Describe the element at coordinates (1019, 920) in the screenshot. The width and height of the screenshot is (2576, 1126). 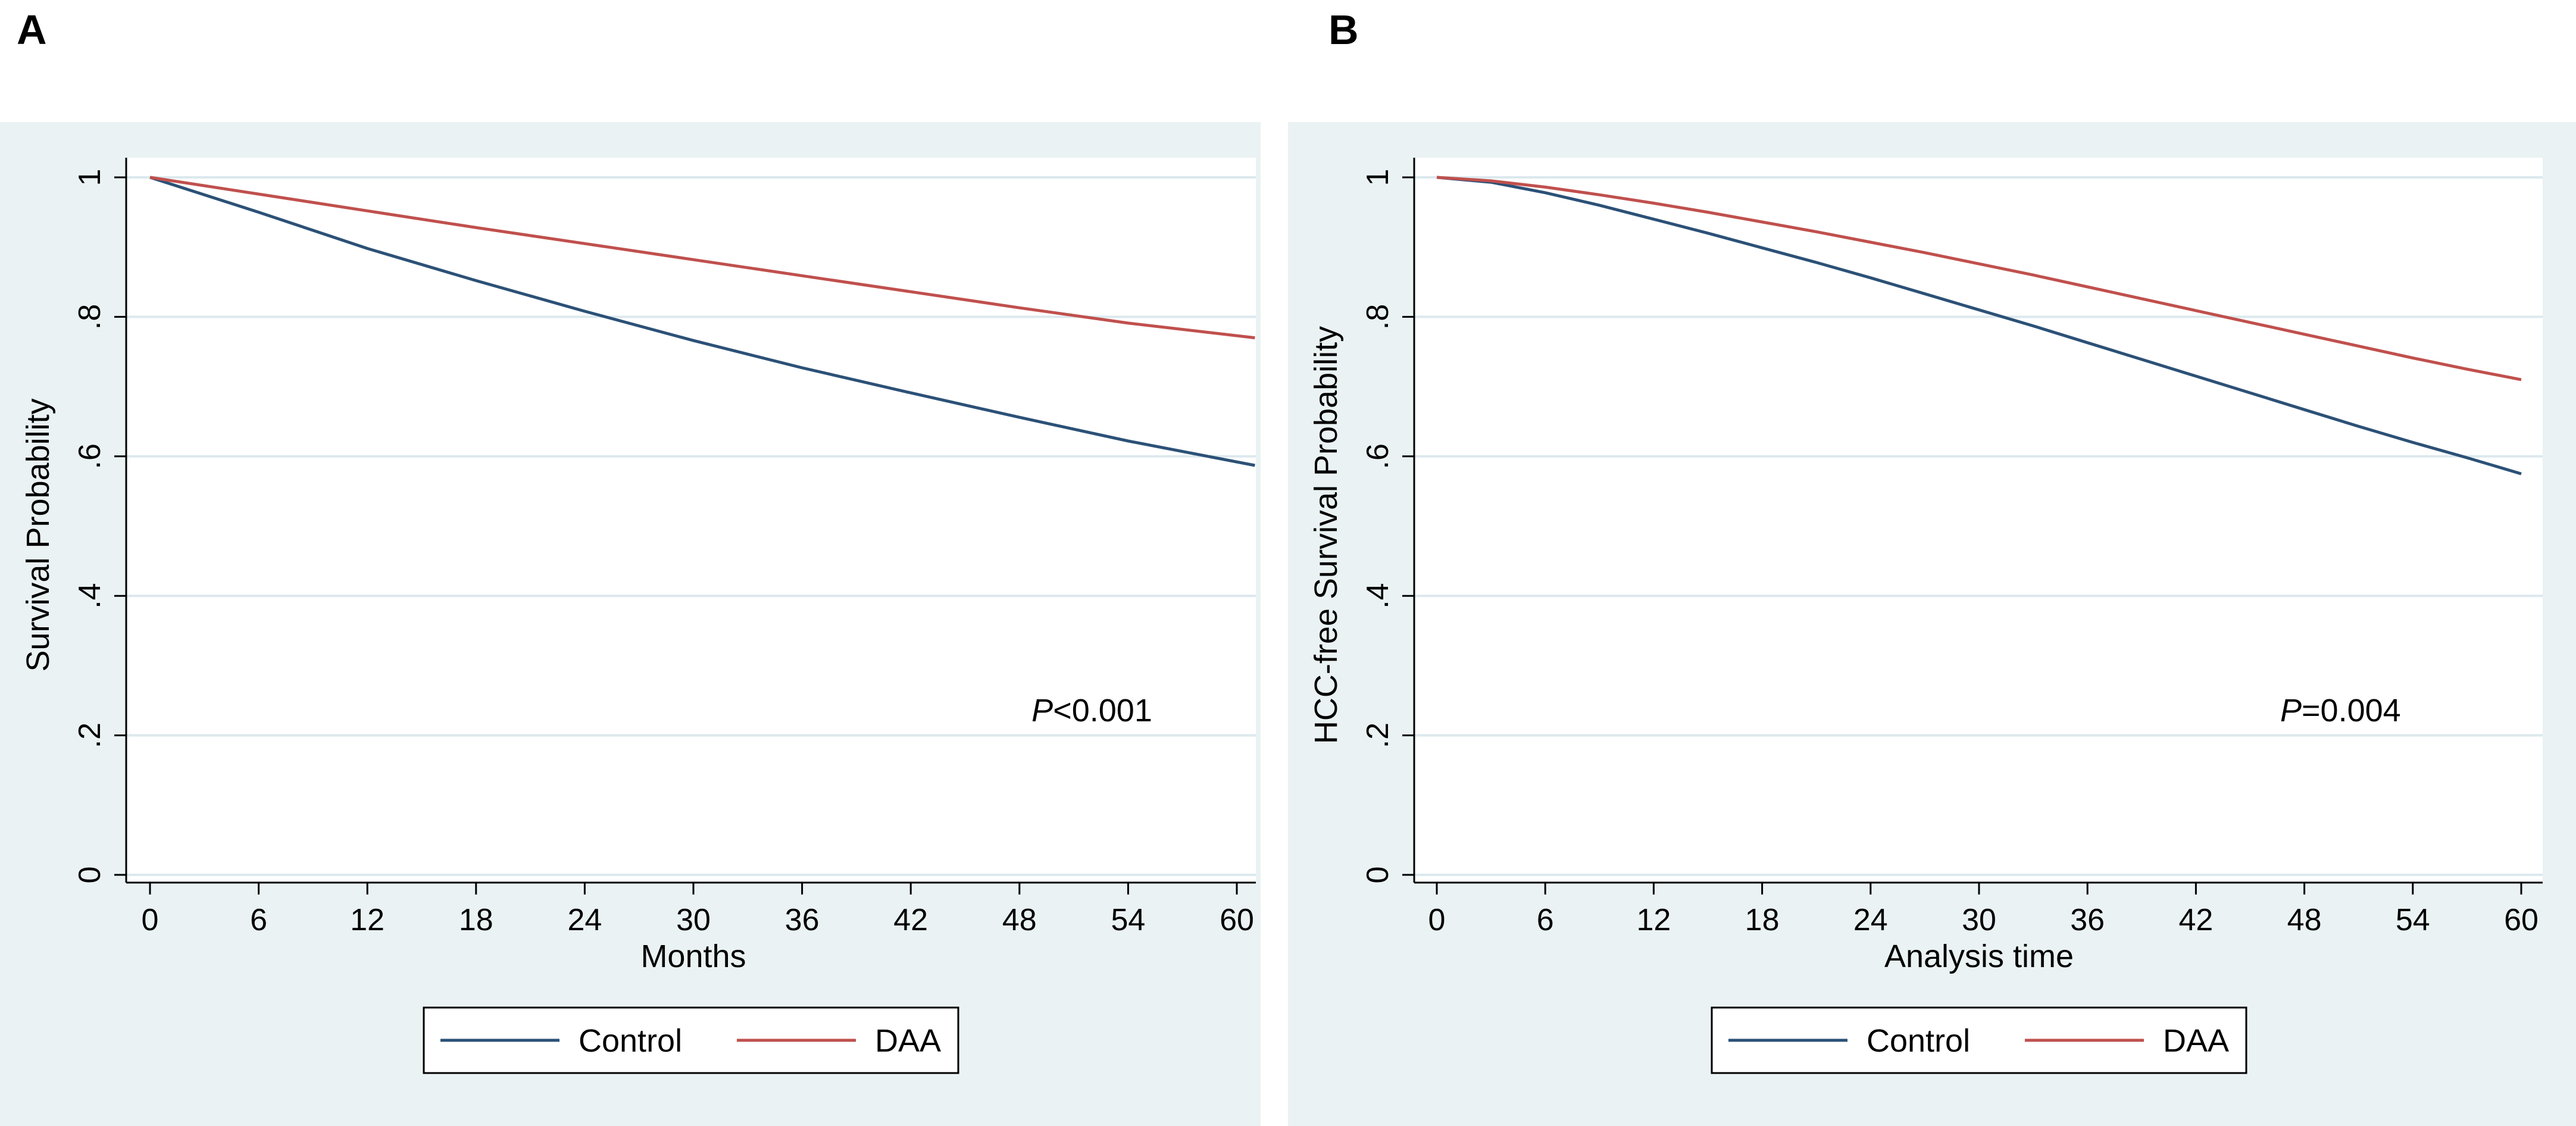
I see `chart-a-x-tick-label: 48` at that location.